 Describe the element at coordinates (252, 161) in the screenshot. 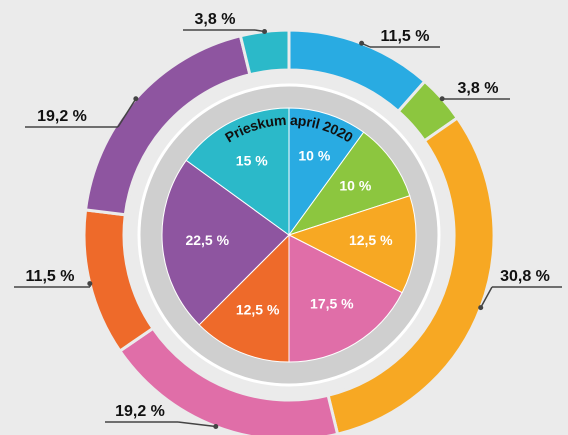

I see `inner-label: 15 %` at that location.